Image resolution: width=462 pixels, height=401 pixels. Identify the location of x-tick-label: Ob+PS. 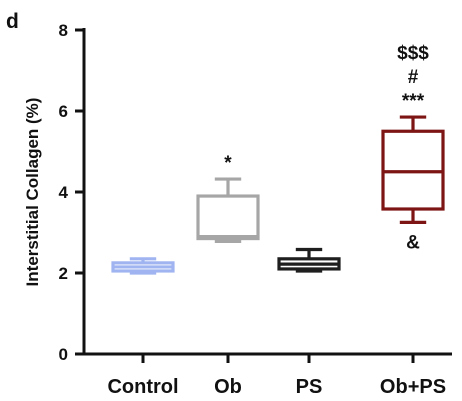
(413, 387).